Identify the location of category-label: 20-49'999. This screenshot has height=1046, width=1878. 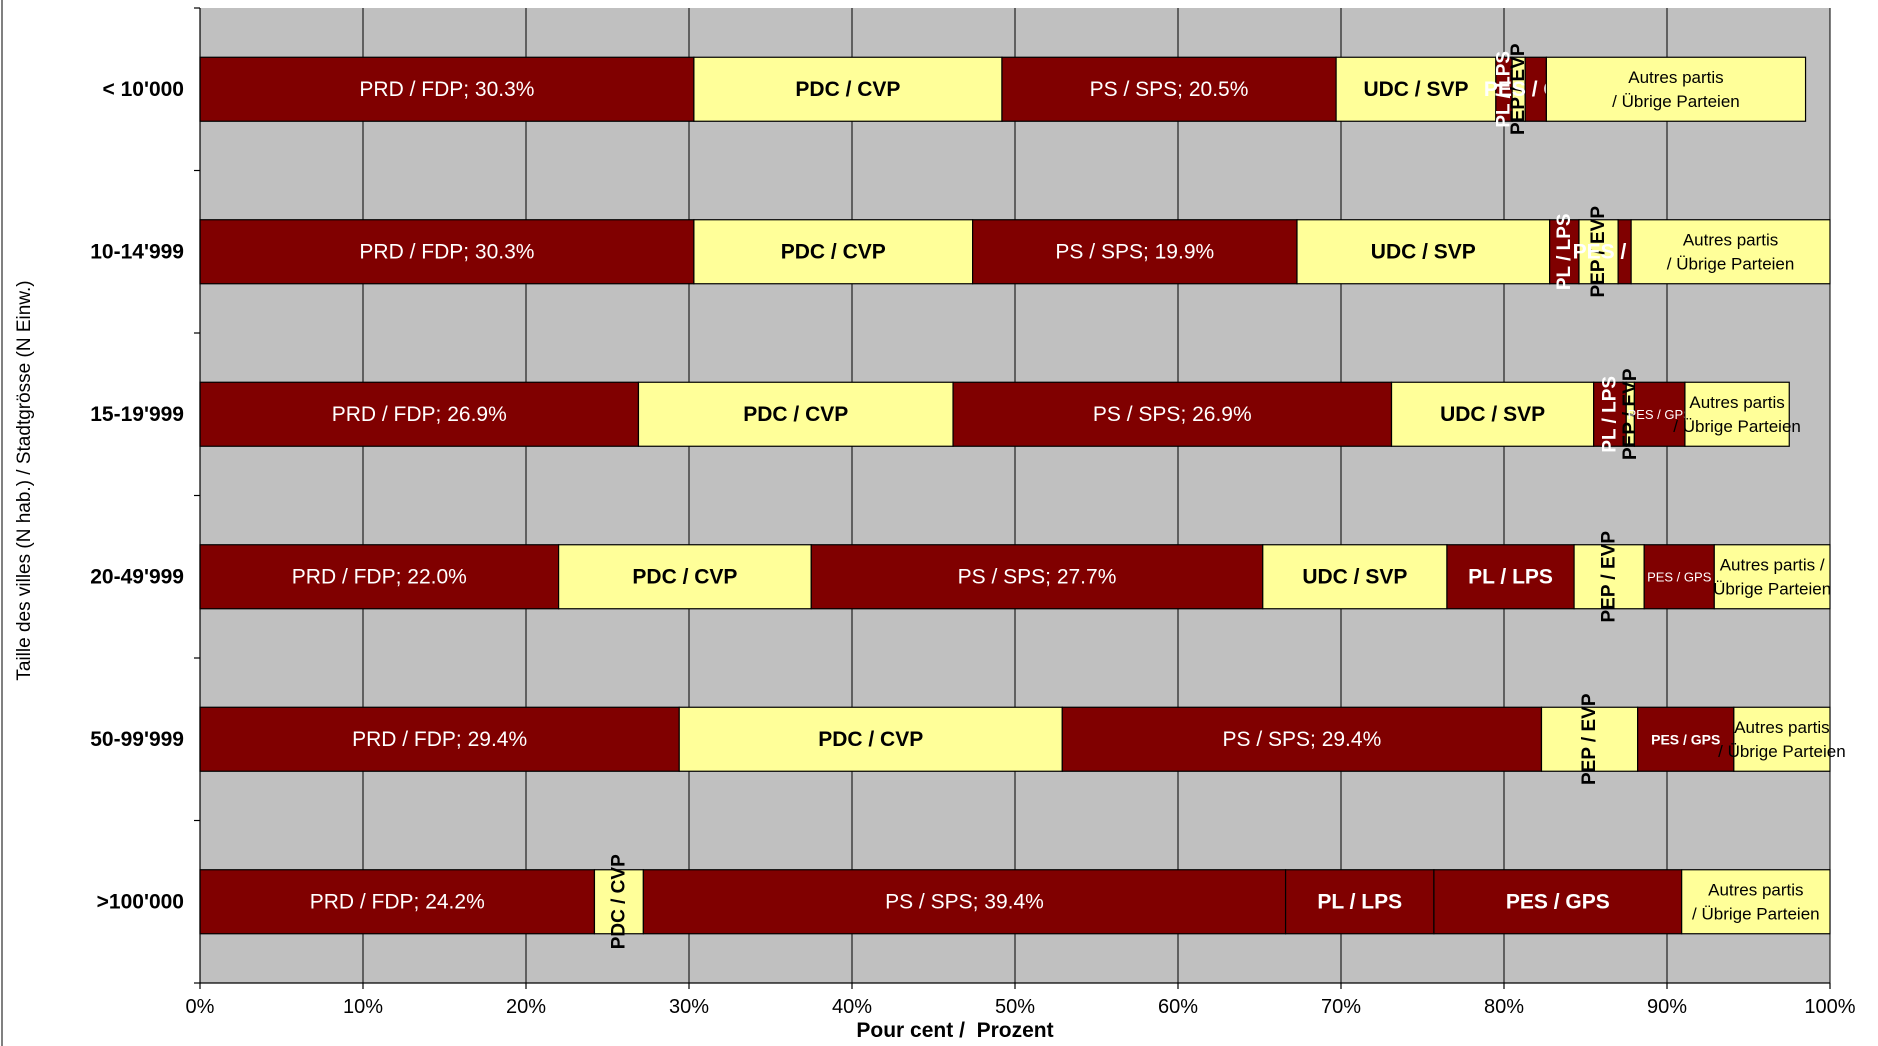
(137, 576).